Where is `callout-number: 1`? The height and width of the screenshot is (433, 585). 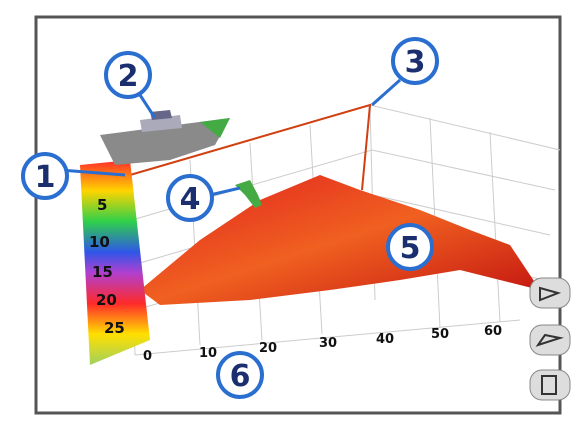 callout-number: 1 is located at coordinates (45, 177).